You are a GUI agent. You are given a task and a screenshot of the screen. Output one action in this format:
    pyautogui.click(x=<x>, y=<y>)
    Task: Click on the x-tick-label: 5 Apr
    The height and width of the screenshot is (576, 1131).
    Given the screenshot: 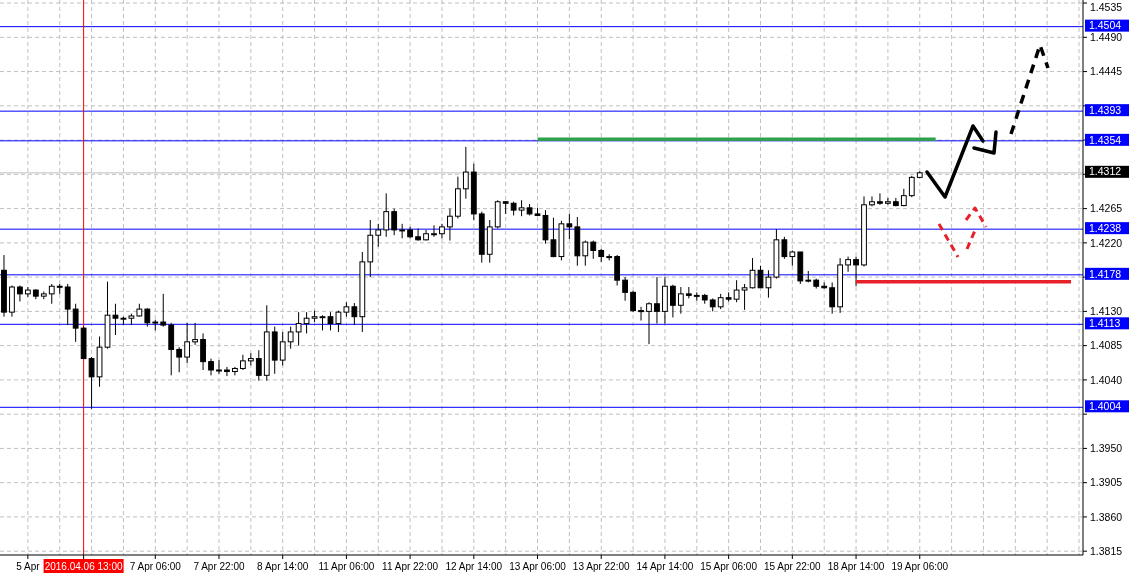 What is the action you would take?
    pyautogui.click(x=28, y=566)
    